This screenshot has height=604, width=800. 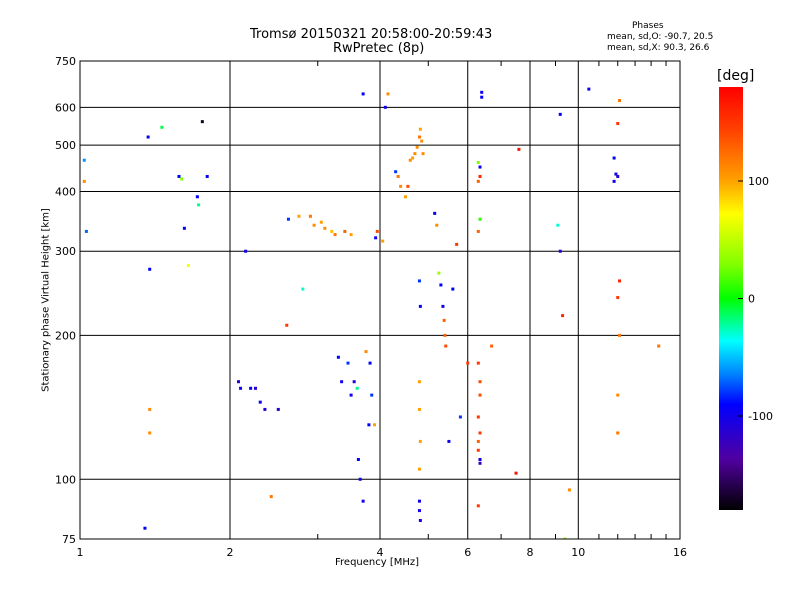 What do you see at coordinates (230, 552) in the screenshot?
I see `x-tick-label: 2` at bounding box center [230, 552].